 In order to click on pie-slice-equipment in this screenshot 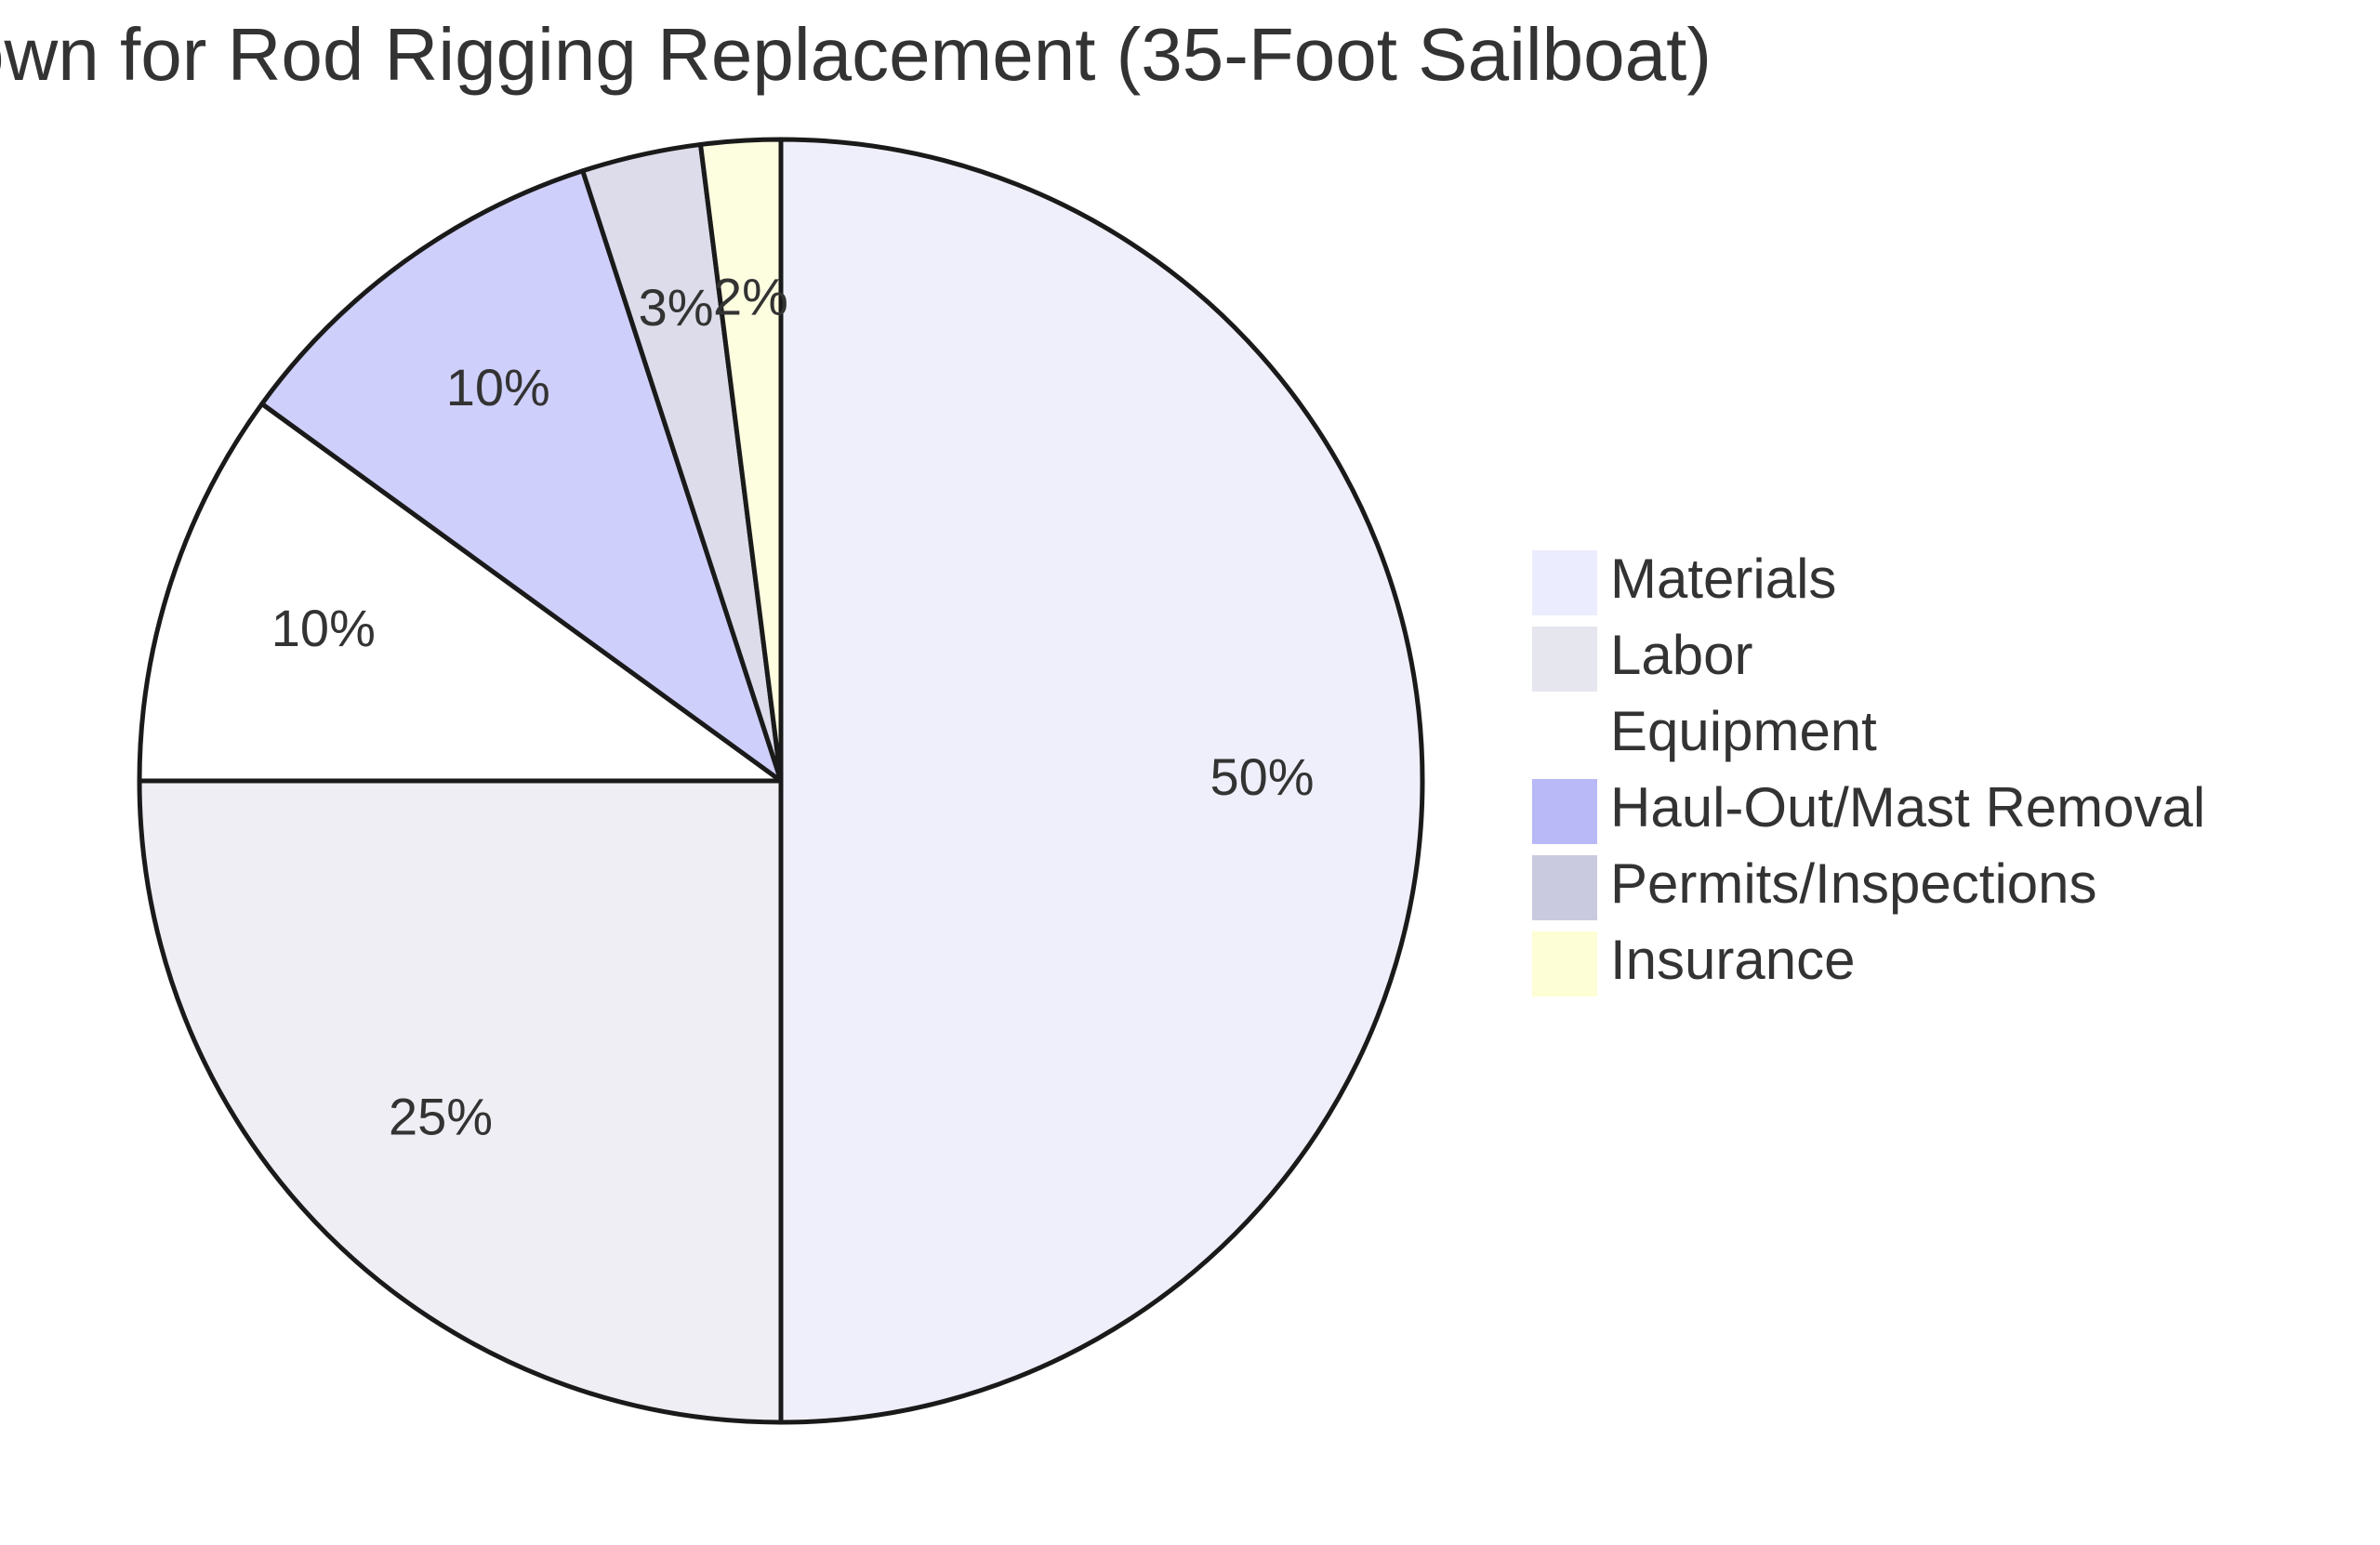, I will do `click(460, 593)`.